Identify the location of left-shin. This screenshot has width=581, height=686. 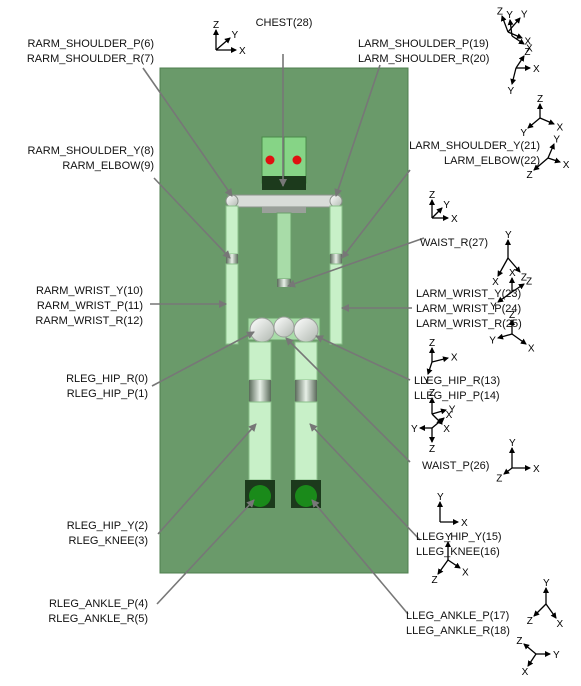
(306, 441).